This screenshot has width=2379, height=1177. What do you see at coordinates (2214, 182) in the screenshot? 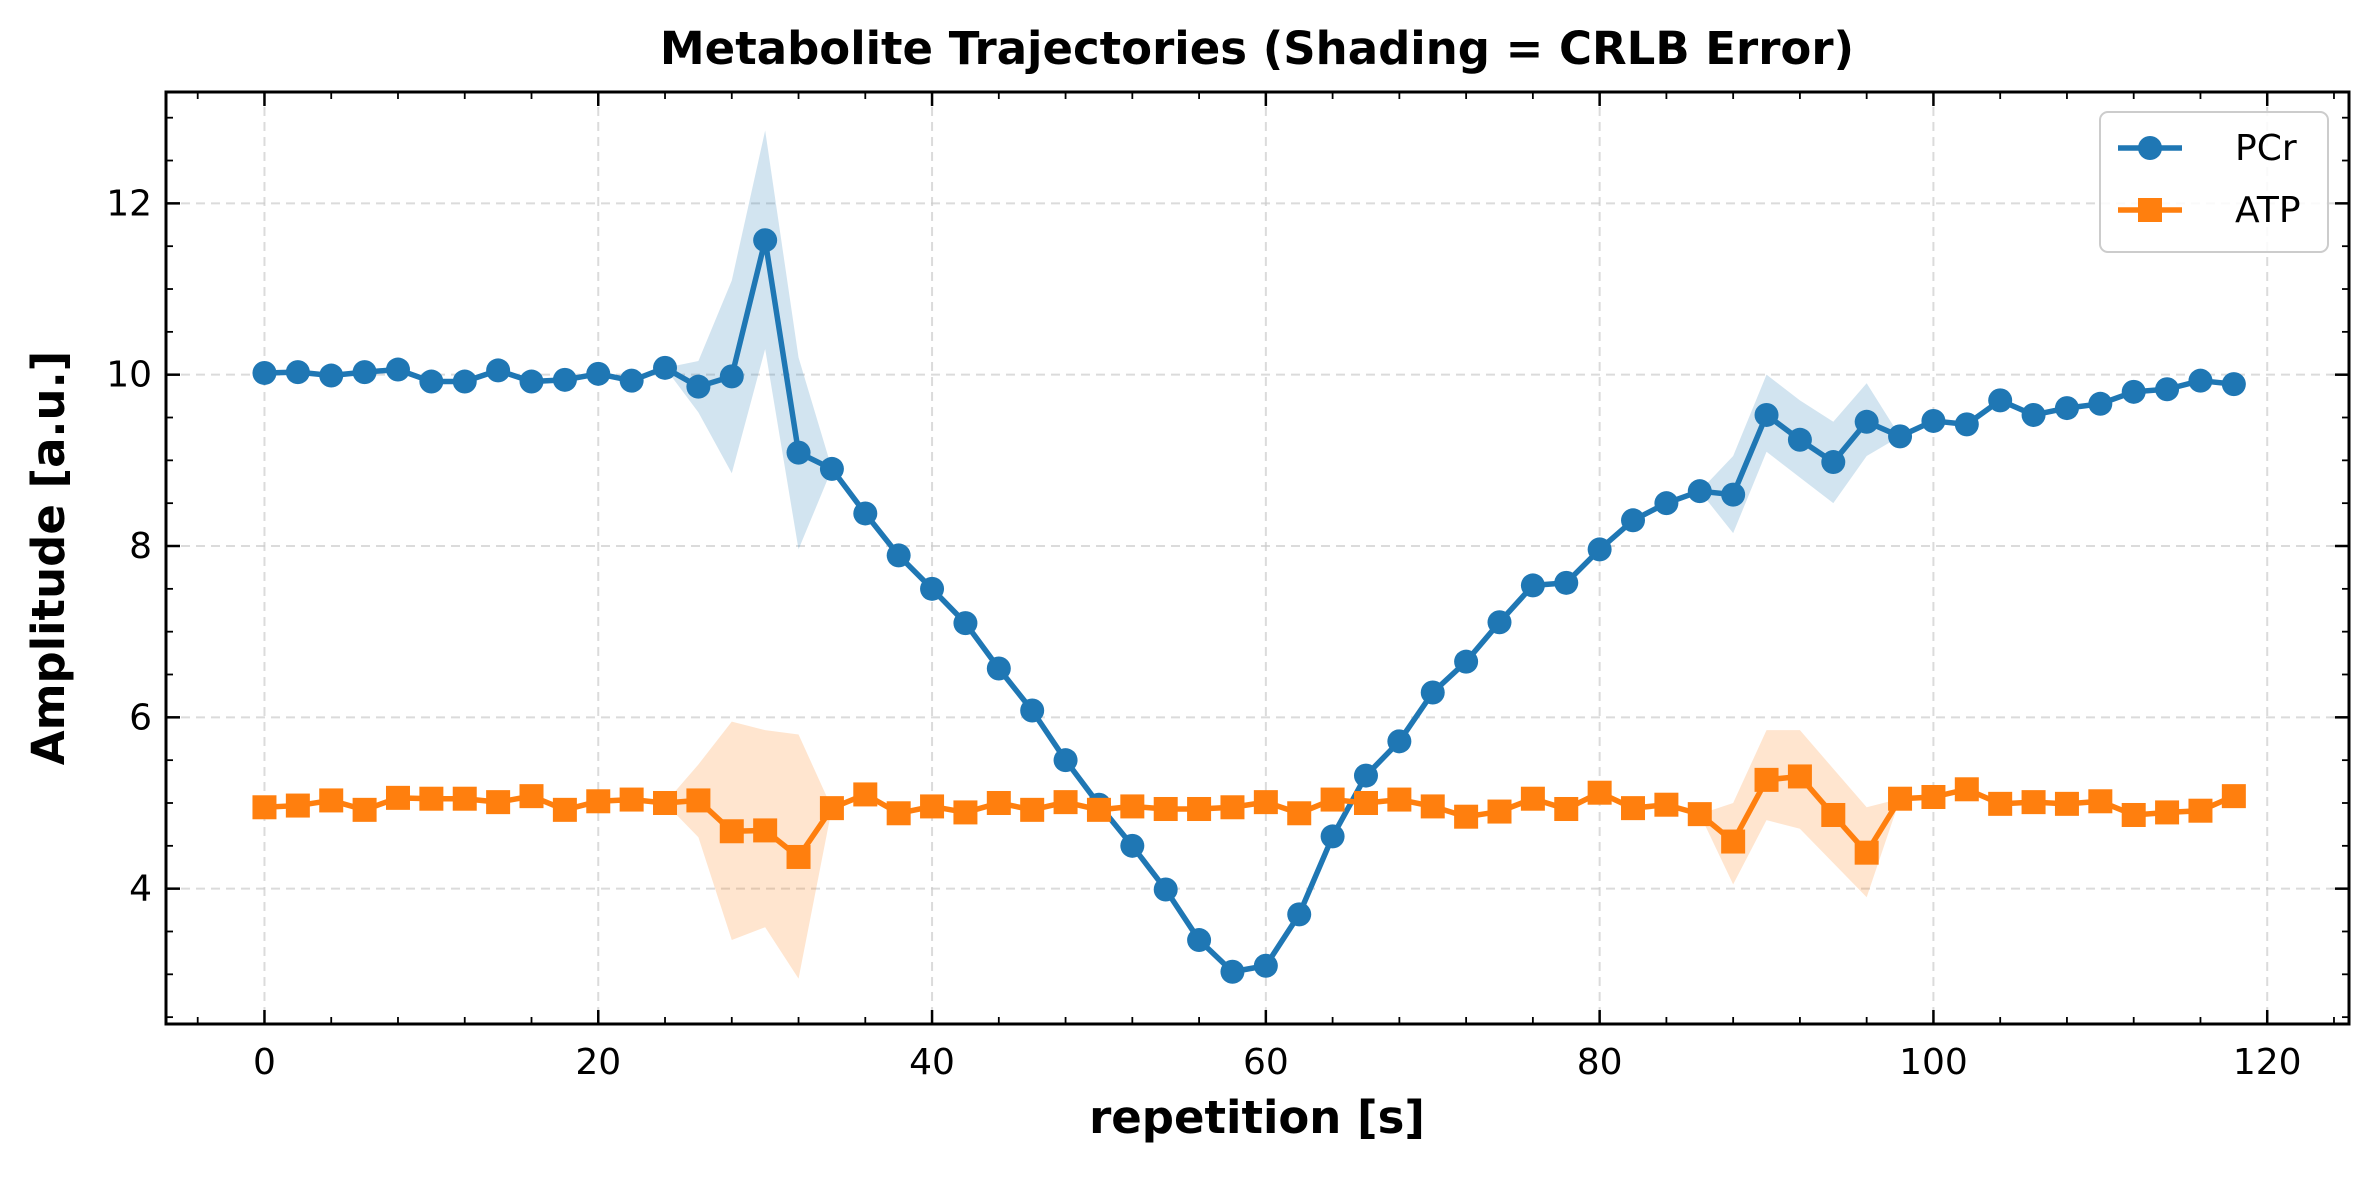
I see `legend: PCr ATP` at bounding box center [2214, 182].